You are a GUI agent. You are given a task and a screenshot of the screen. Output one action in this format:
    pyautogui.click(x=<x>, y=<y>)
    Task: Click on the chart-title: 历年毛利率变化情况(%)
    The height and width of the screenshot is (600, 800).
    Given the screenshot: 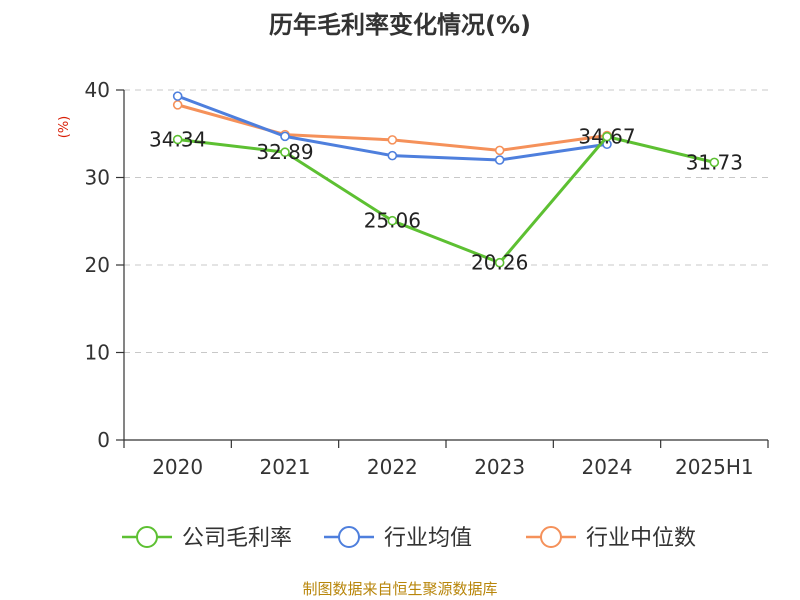 What is the action you would take?
    pyautogui.click(x=400, y=25)
    